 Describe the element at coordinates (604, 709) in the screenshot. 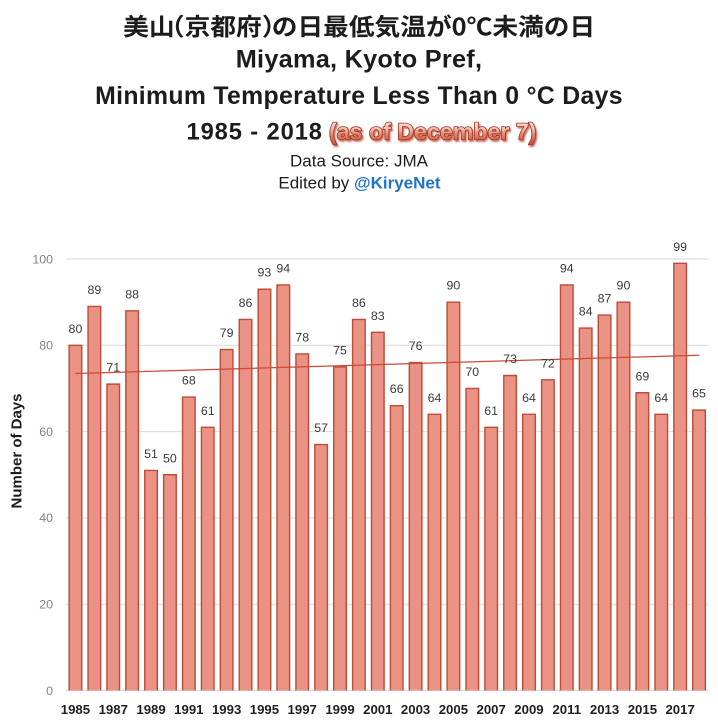

I see `svg-text: 2013` at that location.